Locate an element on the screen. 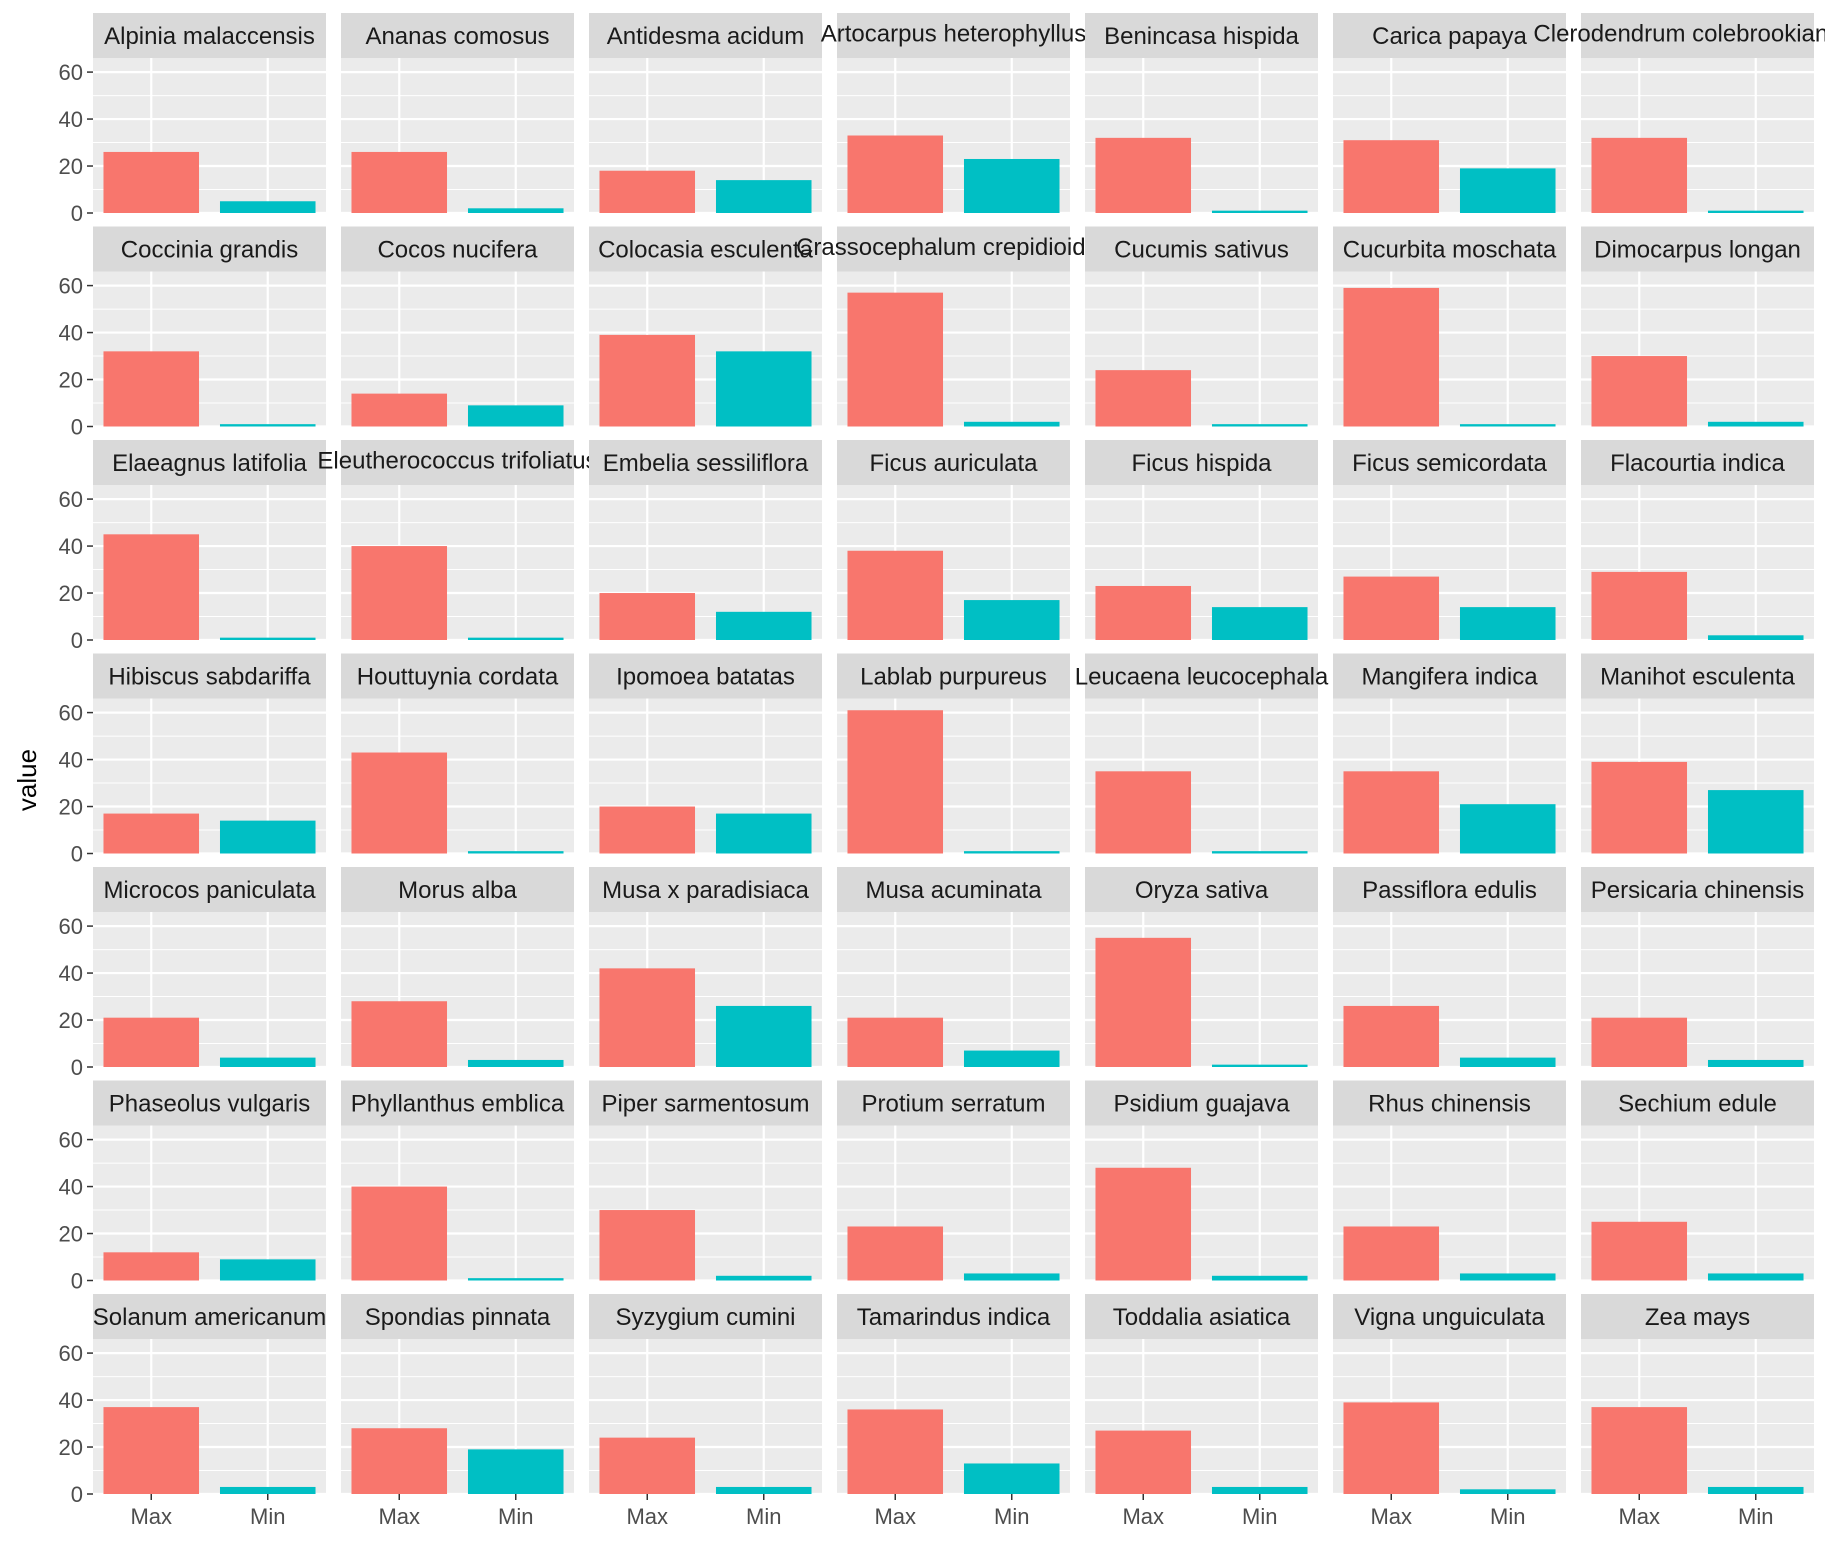 The width and height of the screenshot is (1825, 1545). facet-cocos-nucifera: Cocos nucifera is located at coordinates (457, 327).